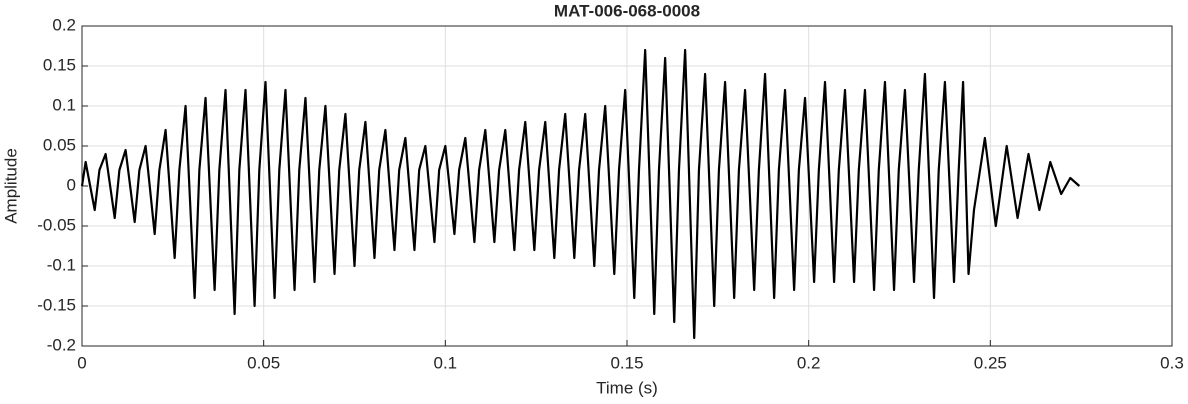 The width and height of the screenshot is (1188, 404). I want to click on y-tick-label: 0.15, so click(59, 64).